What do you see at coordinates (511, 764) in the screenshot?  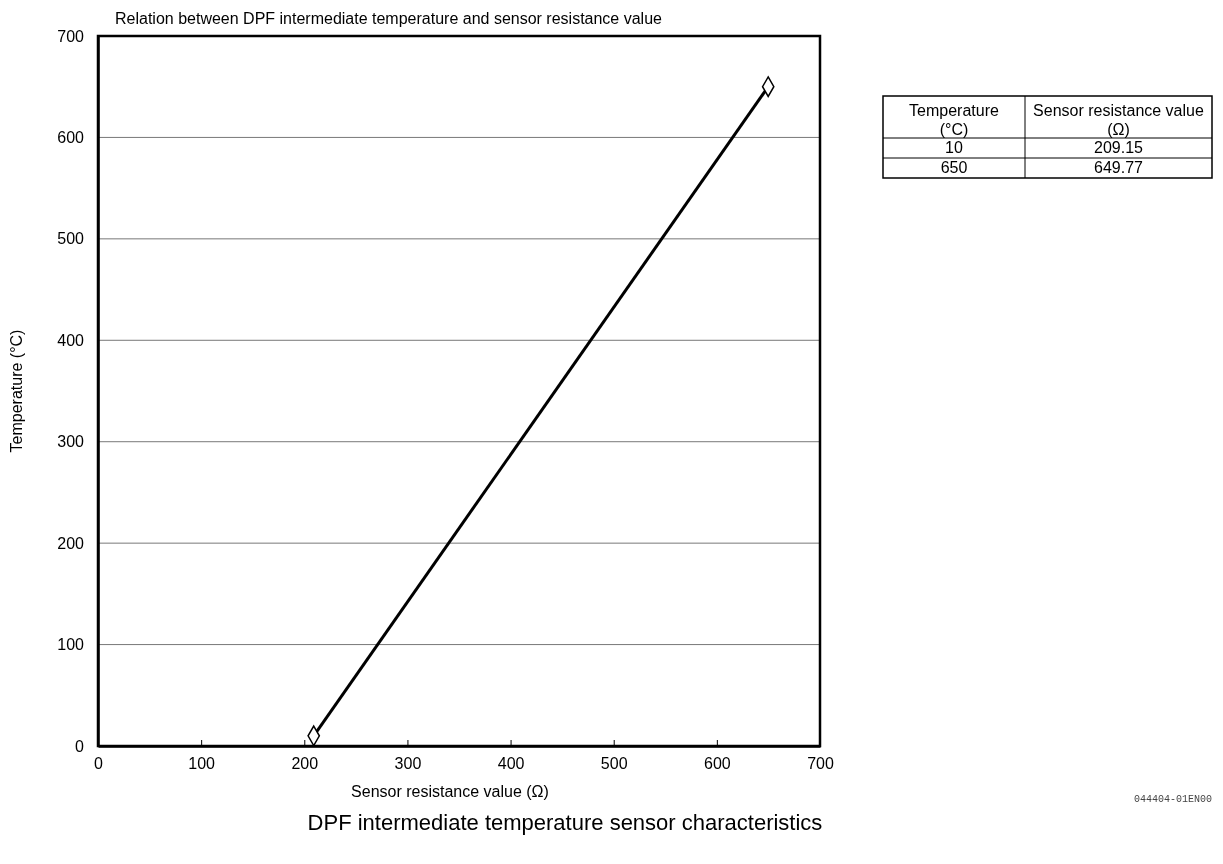 I see `x-tick-label: 400` at bounding box center [511, 764].